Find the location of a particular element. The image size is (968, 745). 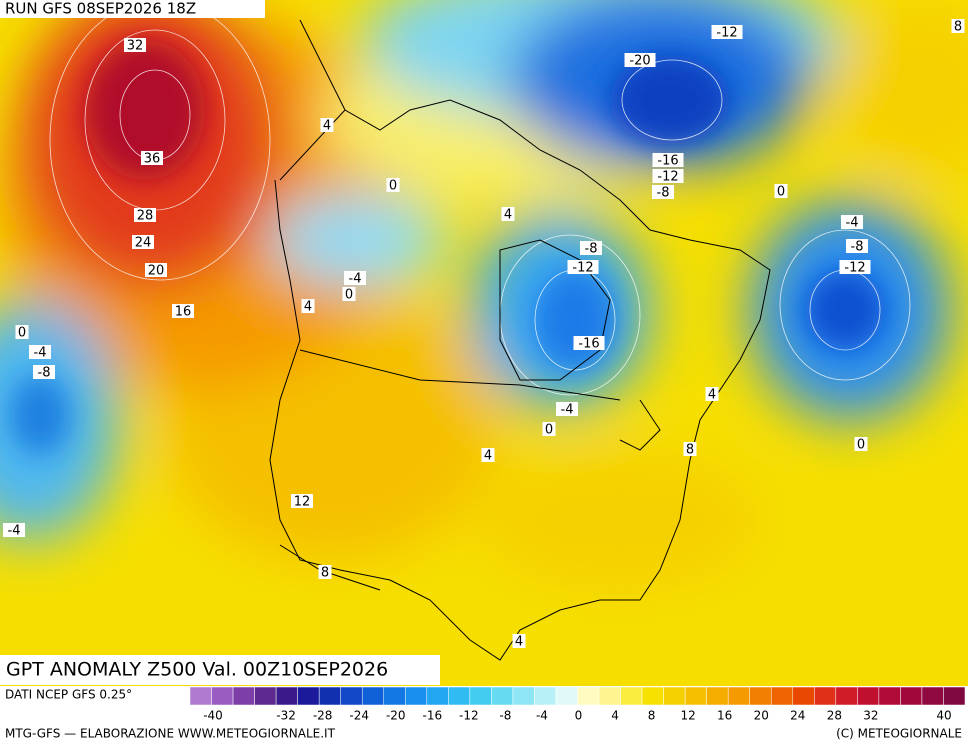

source-label: DATI NCEP GFS 0.25° is located at coordinates (68, 695).